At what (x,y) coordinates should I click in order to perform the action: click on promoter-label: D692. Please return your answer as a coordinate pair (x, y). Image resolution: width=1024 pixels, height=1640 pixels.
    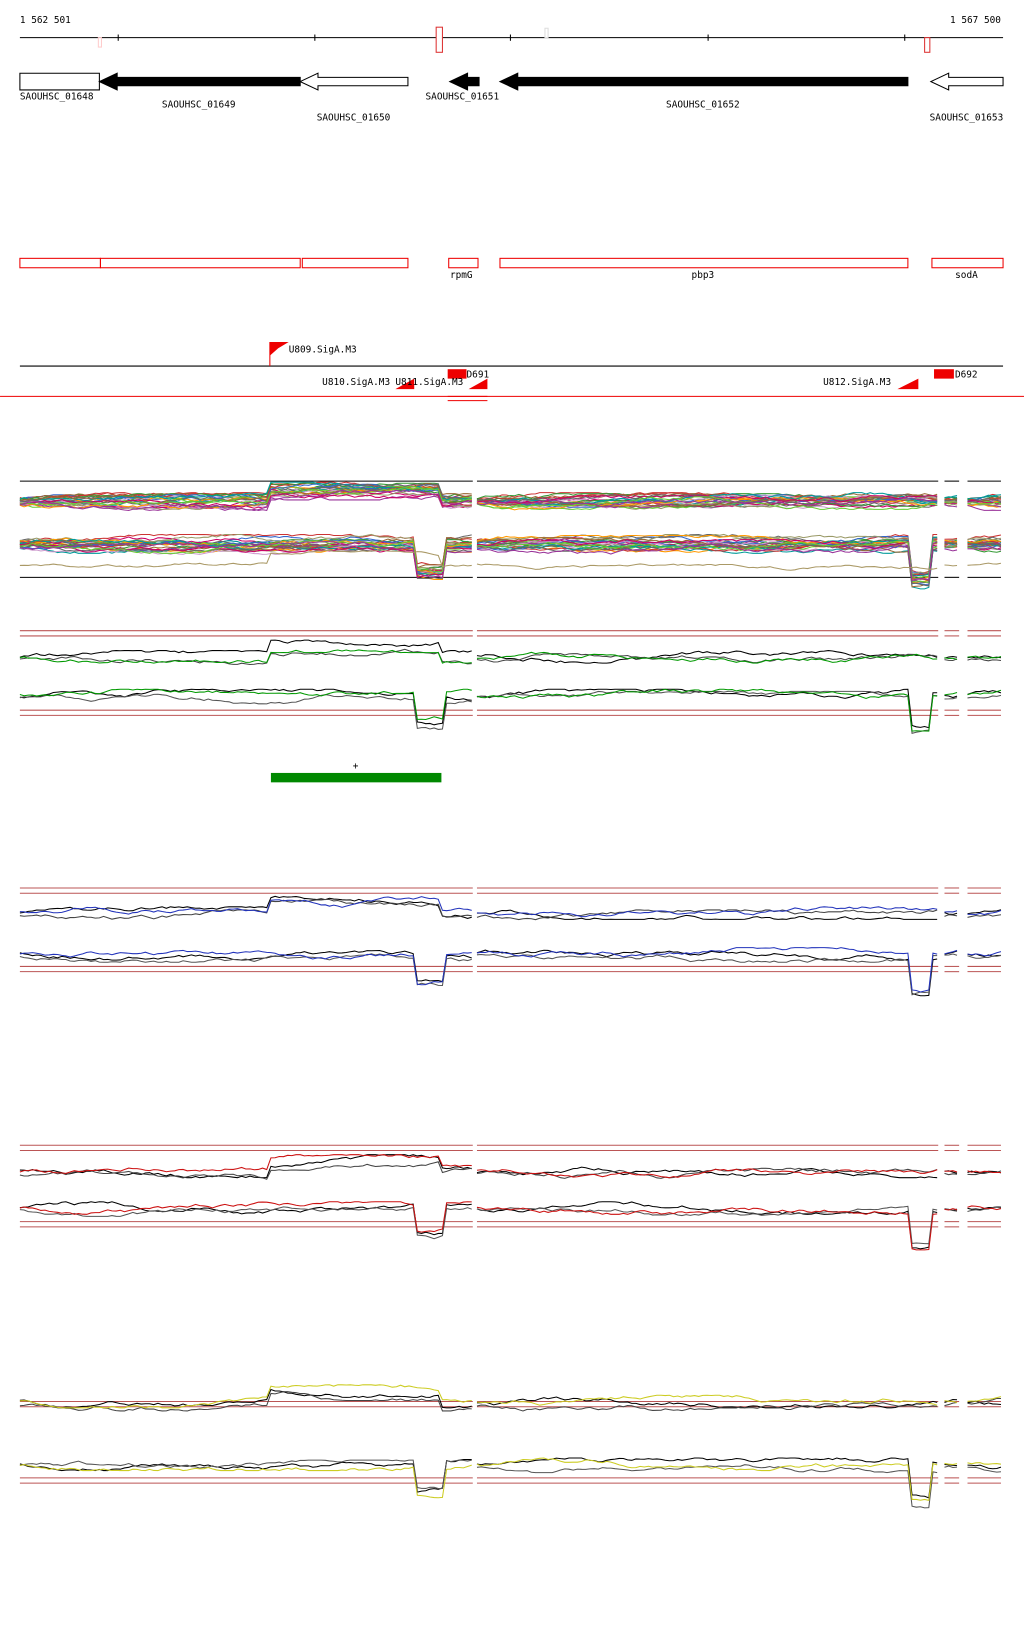
    Looking at the image, I should click on (966, 375).